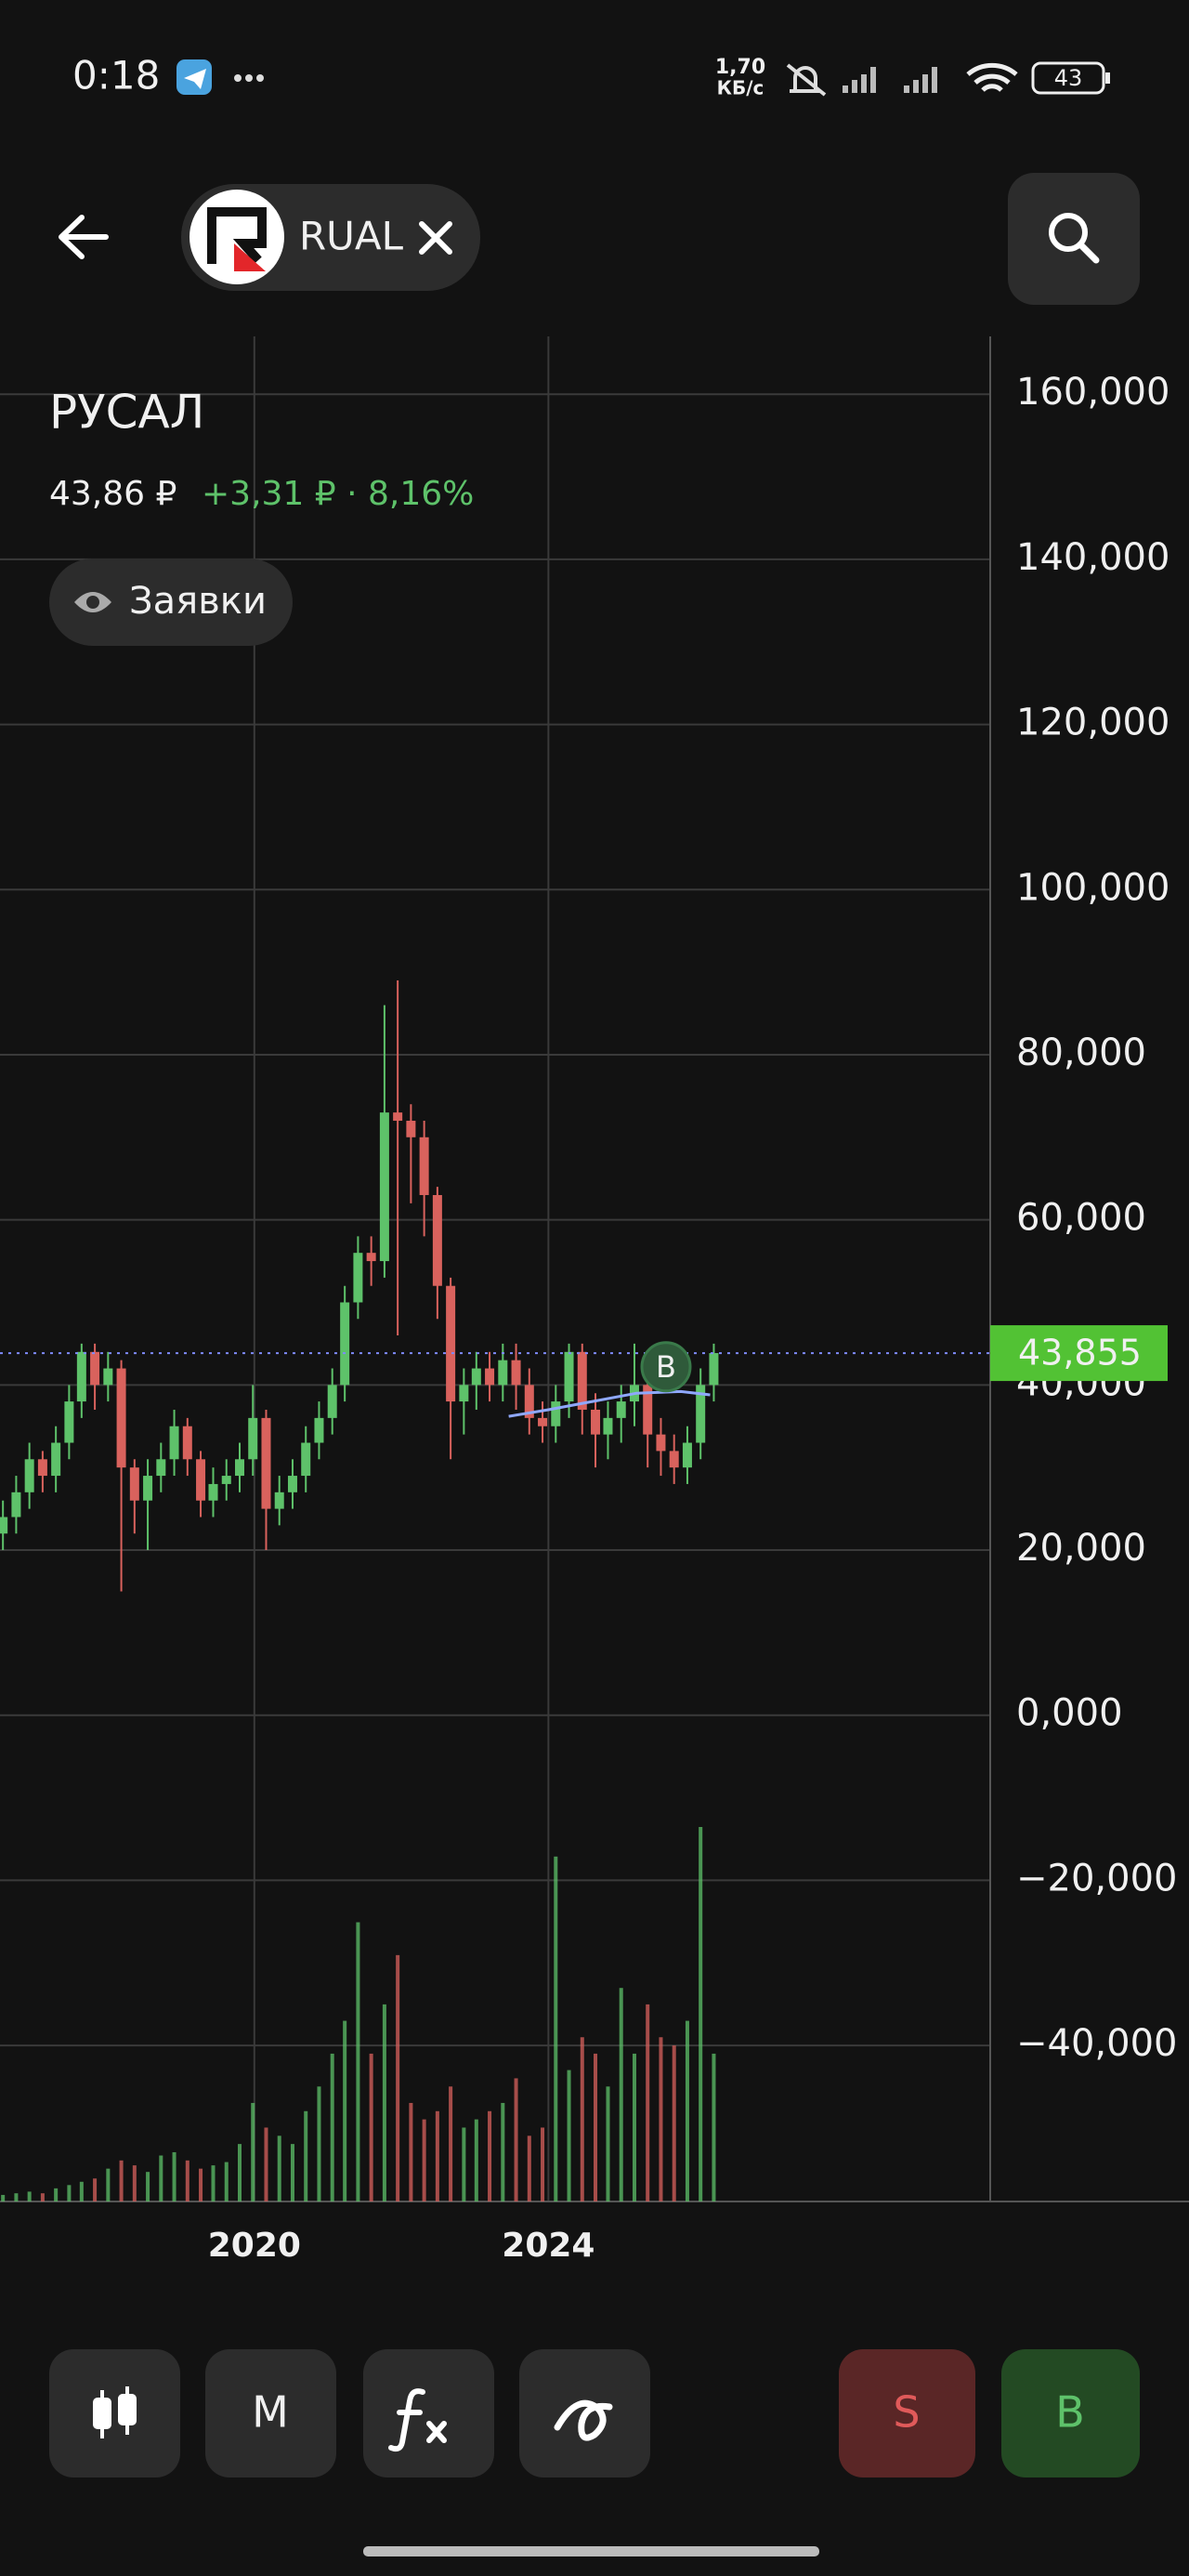 This screenshot has height=2576, width=1189. I want to click on orders-button, so click(171, 602).